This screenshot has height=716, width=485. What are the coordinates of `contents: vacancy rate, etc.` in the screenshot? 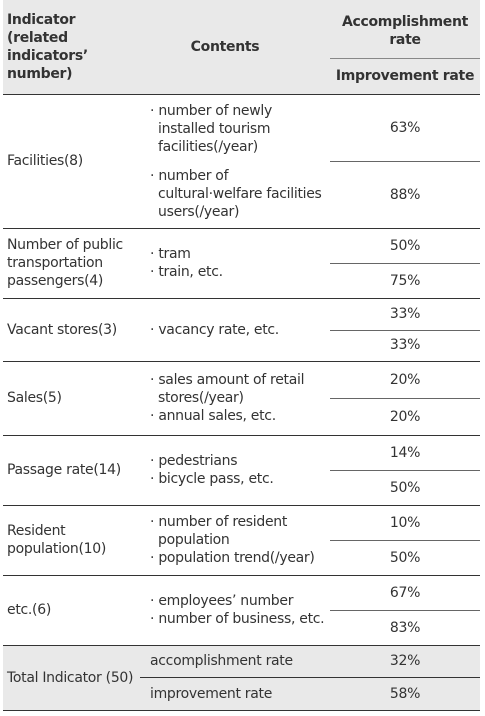 It's located at (238, 329).